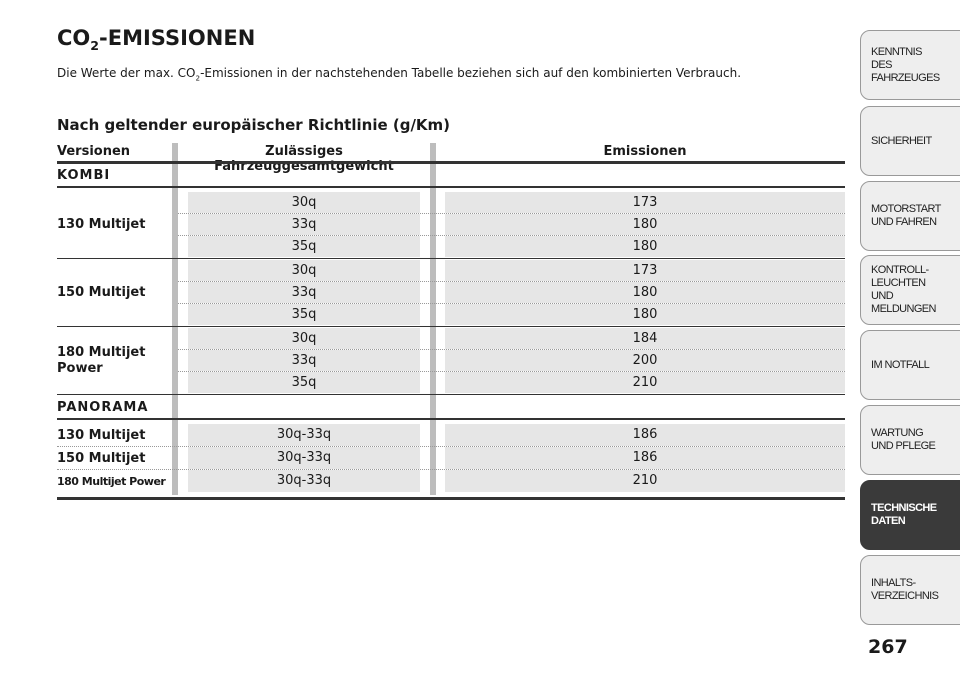 This screenshot has height=677, width=960. I want to click on column-header: Emissionen, so click(645, 151).